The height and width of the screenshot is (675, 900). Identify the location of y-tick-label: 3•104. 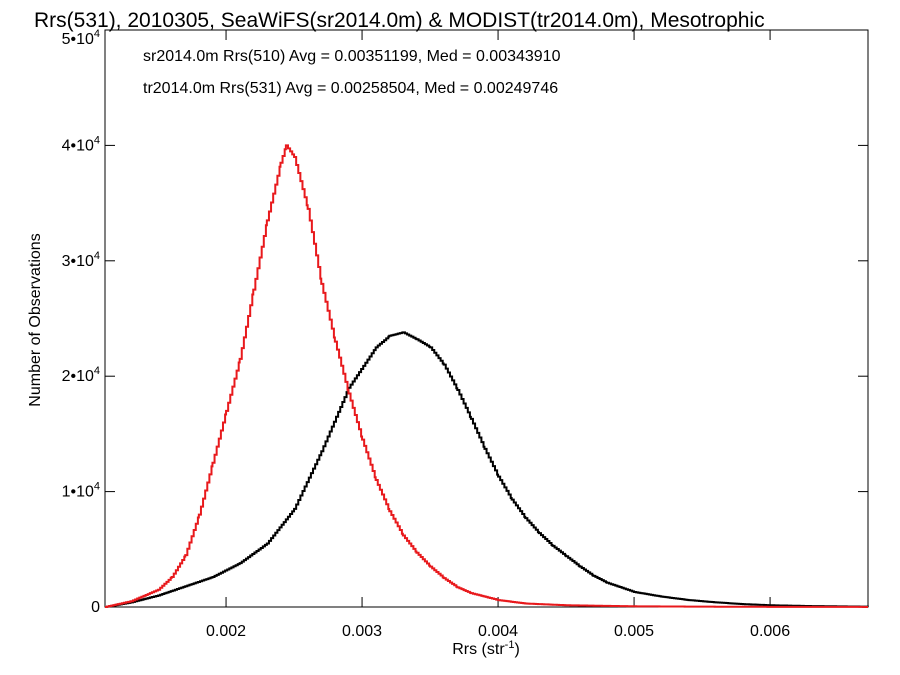
(81, 260).